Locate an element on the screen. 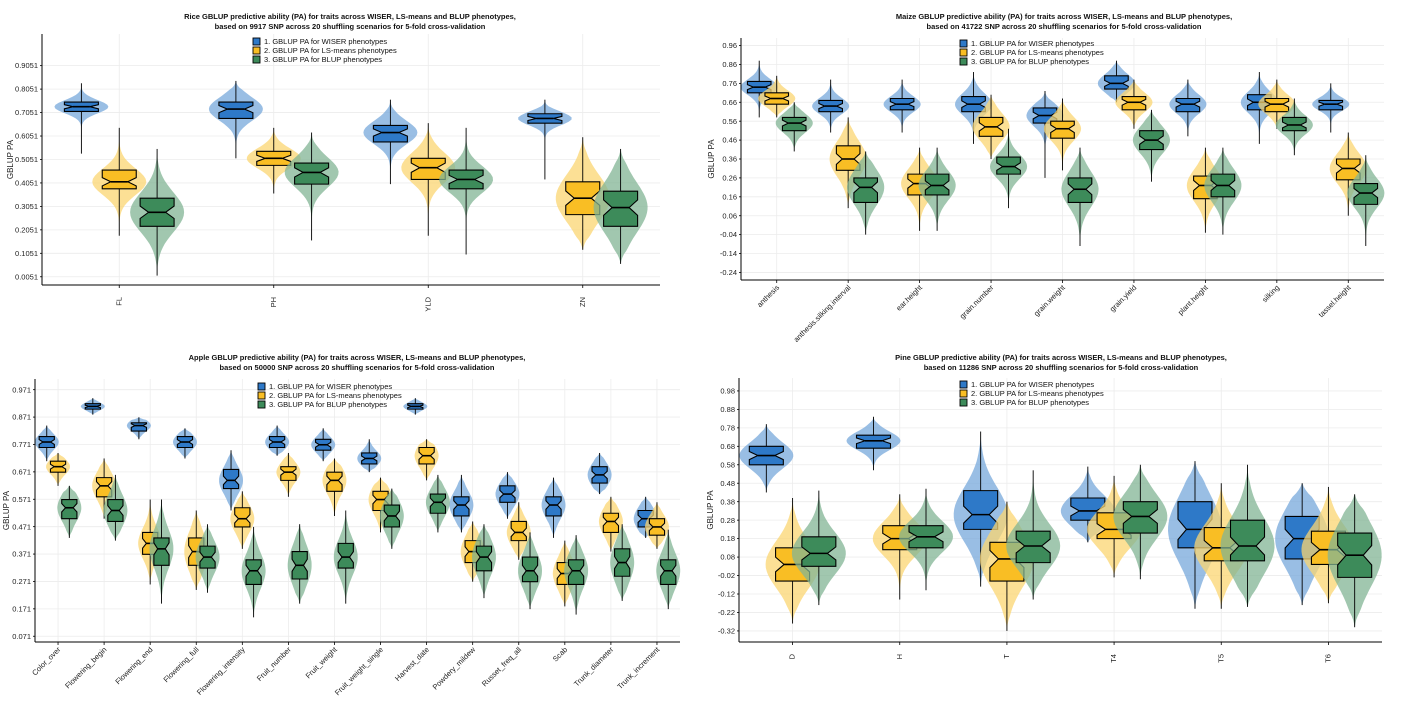 This screenshot has width=1409, height=712. violin-box-wiser-fruit-number is located at coordinates (277, 440).